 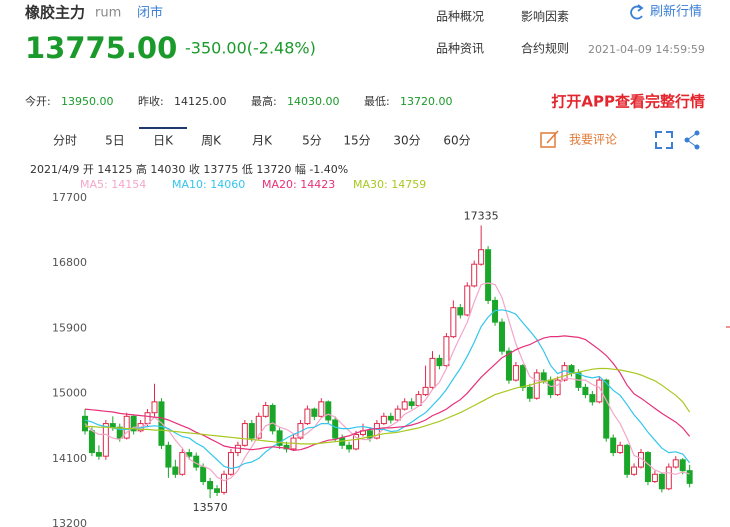 I want to click on change: -350.00(-2.48%), so click(x=250, y=48).